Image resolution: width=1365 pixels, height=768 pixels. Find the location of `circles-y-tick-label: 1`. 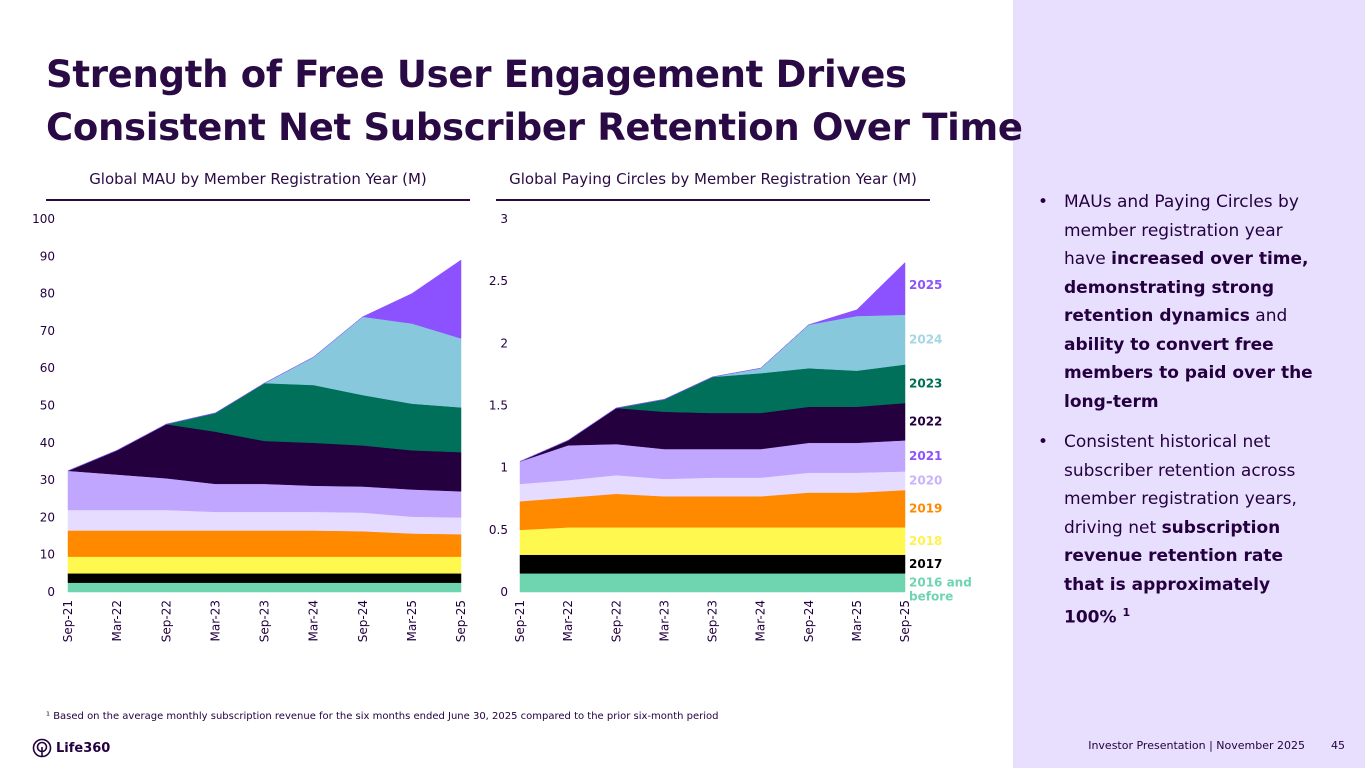

circles-y-tick-label: 1 is located at coordinates (504, 468).